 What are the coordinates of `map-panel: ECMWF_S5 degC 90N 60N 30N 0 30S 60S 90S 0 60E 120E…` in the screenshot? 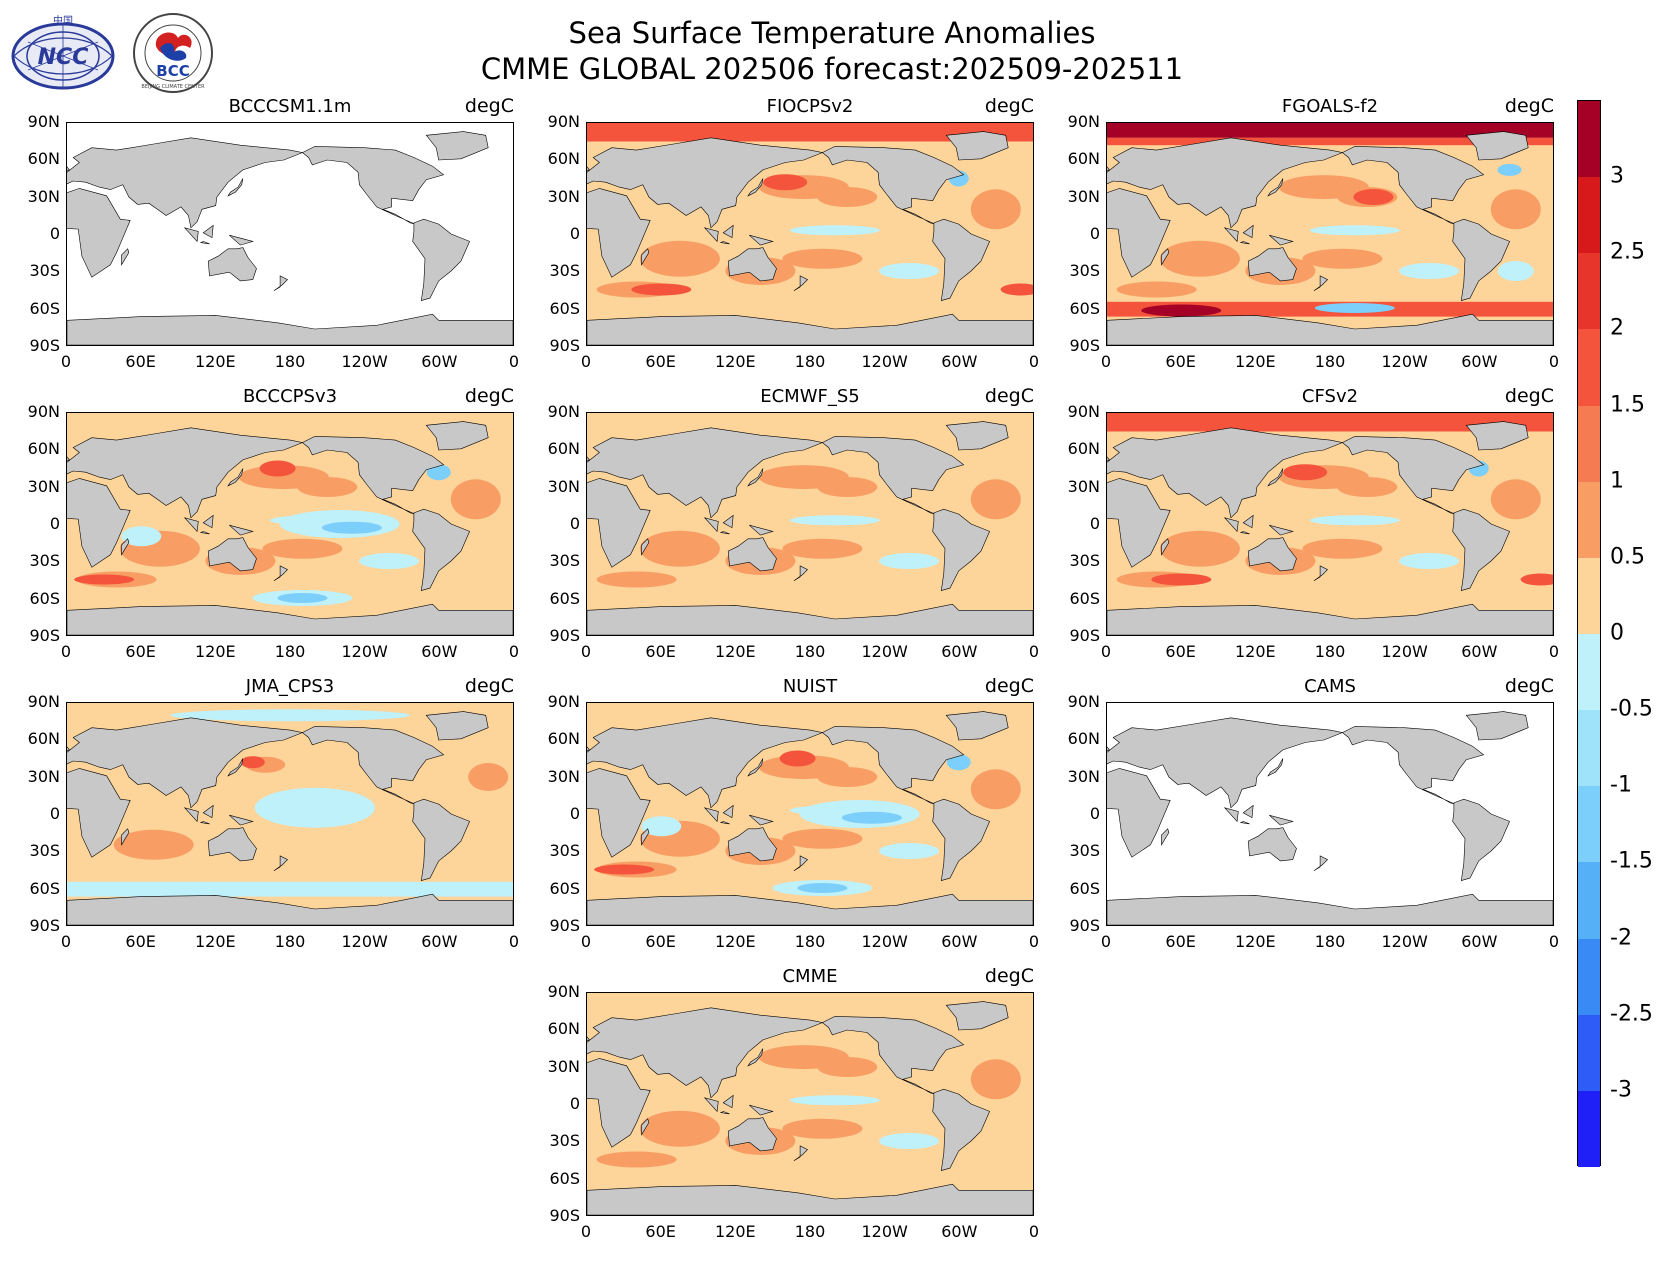 It's located at (780, 535).